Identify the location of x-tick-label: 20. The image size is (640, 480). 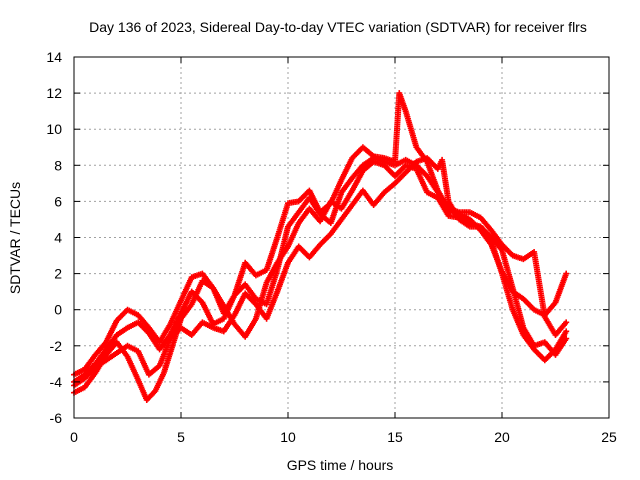
(502, 437).